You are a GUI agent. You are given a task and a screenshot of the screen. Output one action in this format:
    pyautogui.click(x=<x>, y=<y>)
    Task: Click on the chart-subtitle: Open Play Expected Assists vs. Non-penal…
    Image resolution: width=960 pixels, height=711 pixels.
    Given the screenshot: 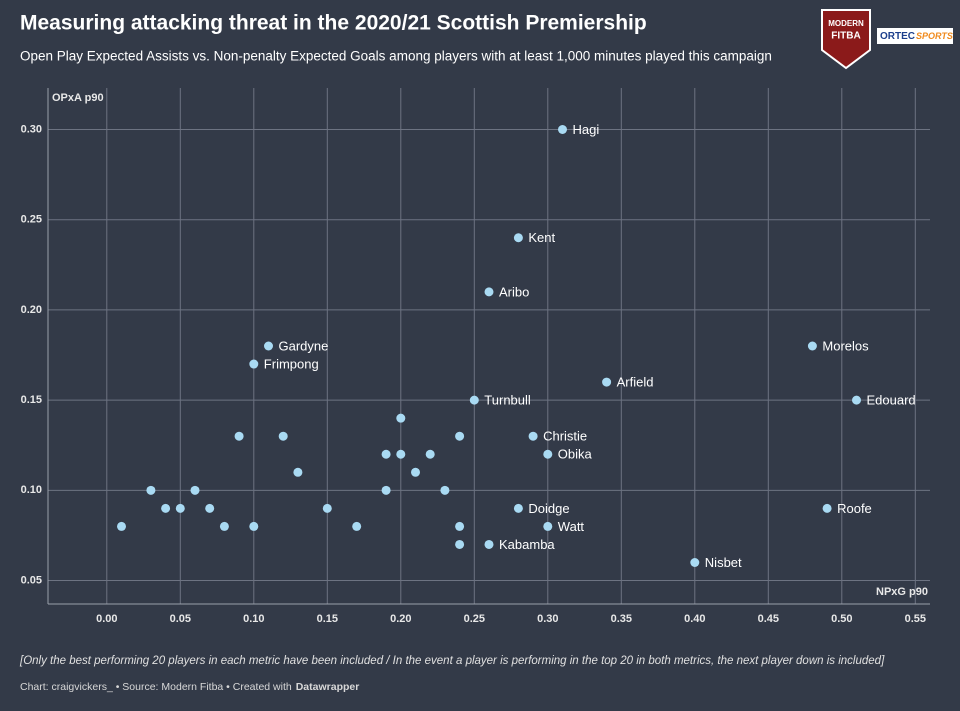 What is the action you would take?
    pyautogui.click(x=396, y=56)
    